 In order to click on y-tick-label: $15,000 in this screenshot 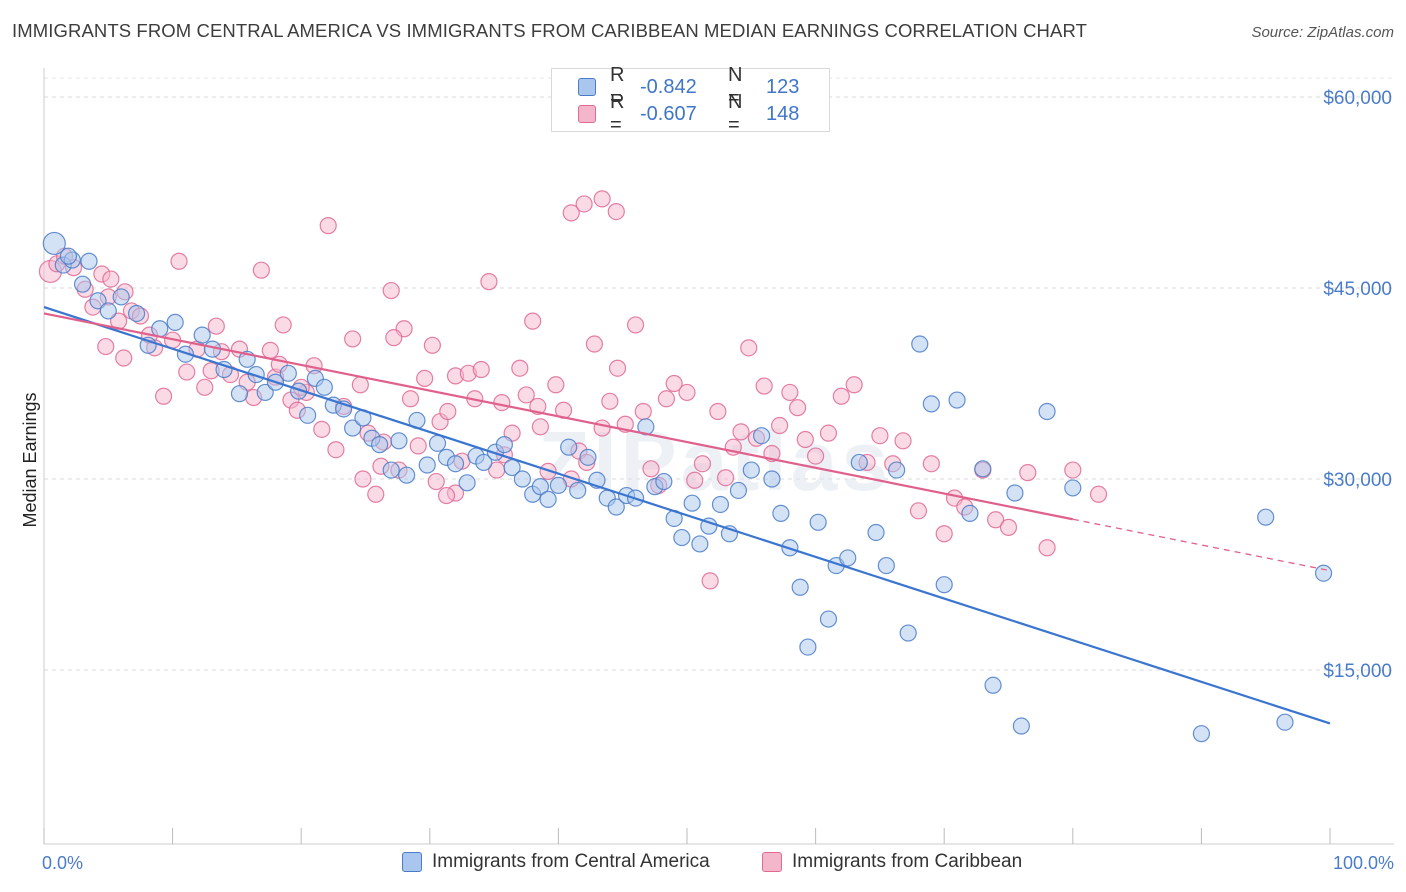, I will do `click(1357, 671)`.